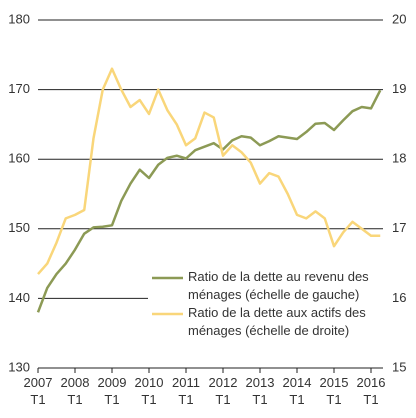  I want to click on y-tick-label: 160, so click(19, 158).